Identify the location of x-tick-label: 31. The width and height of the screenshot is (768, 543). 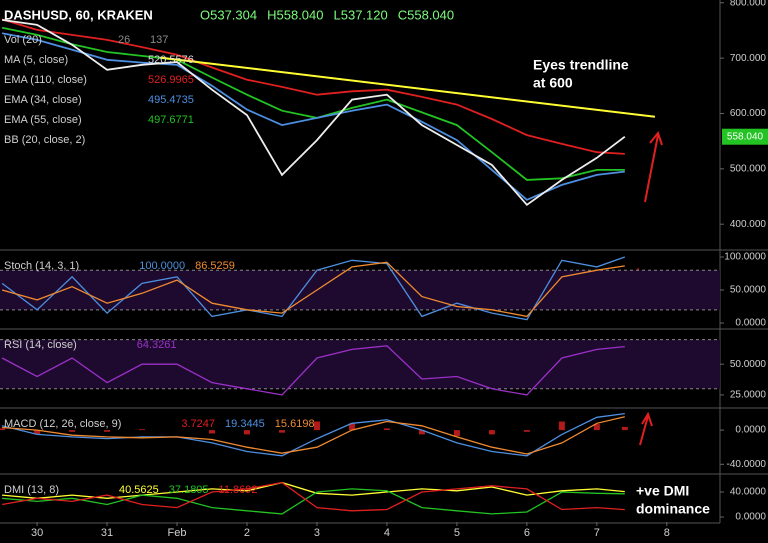
(107, 533).